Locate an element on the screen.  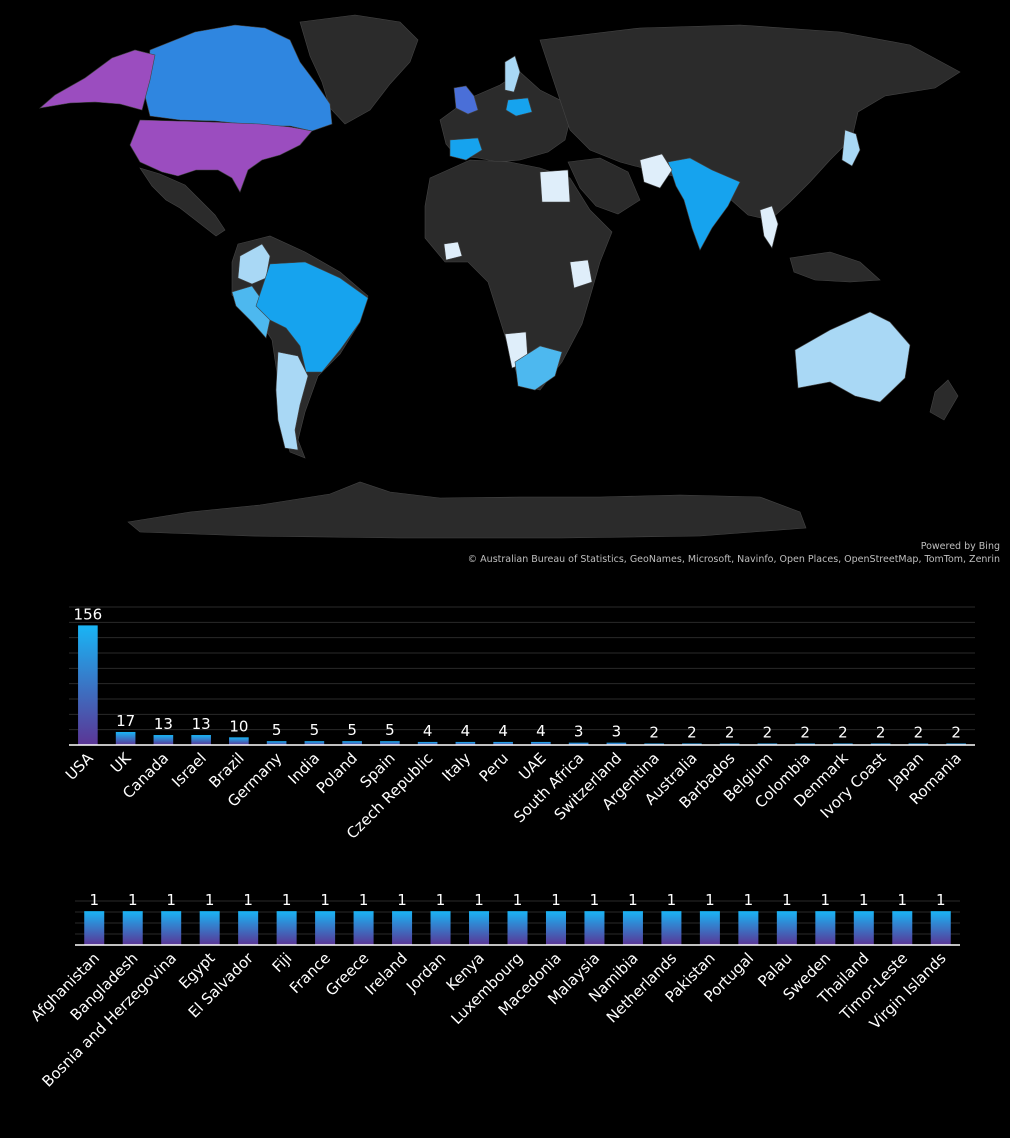
bar-bosnia-and-herzegovina is located at coordinates (171, 928).